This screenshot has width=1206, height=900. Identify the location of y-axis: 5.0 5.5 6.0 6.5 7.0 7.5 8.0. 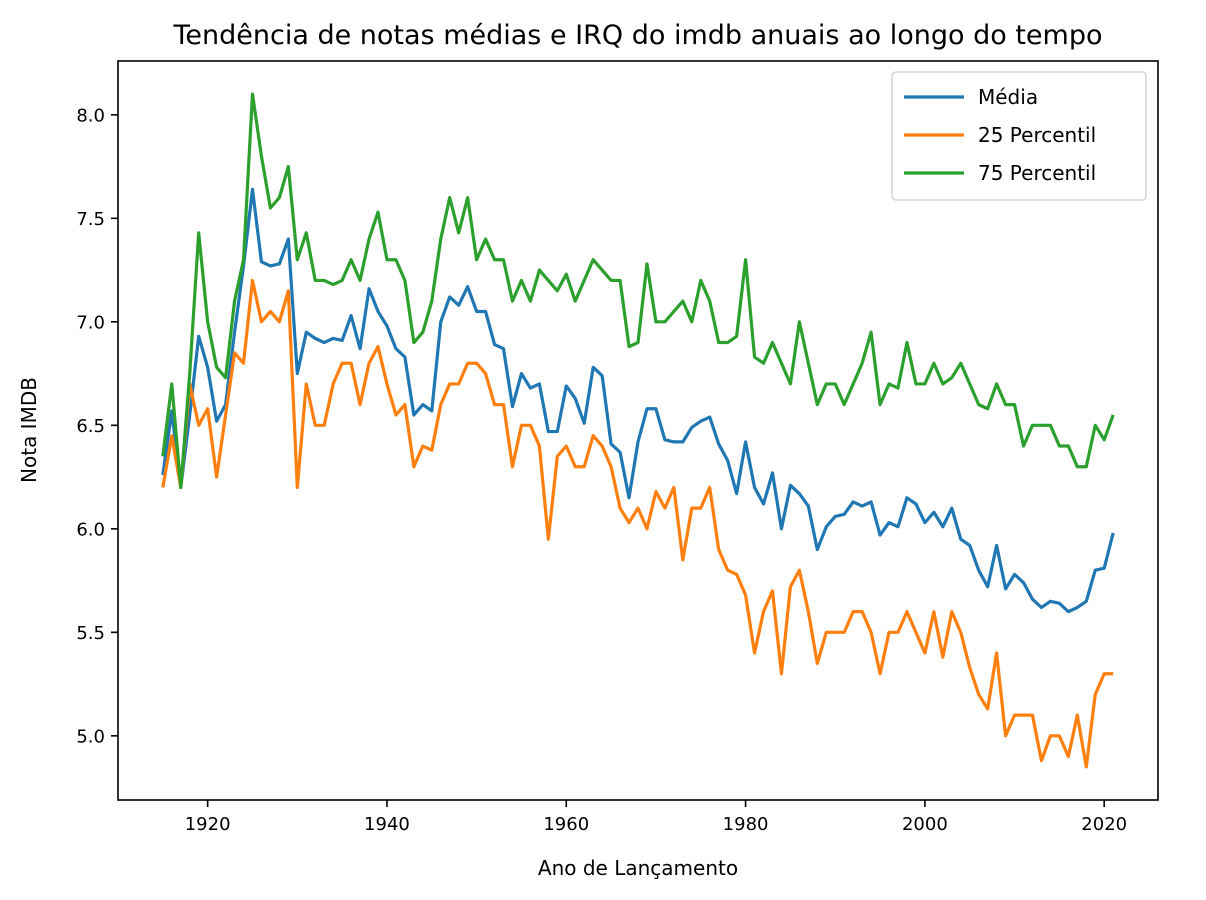
(97, 426).